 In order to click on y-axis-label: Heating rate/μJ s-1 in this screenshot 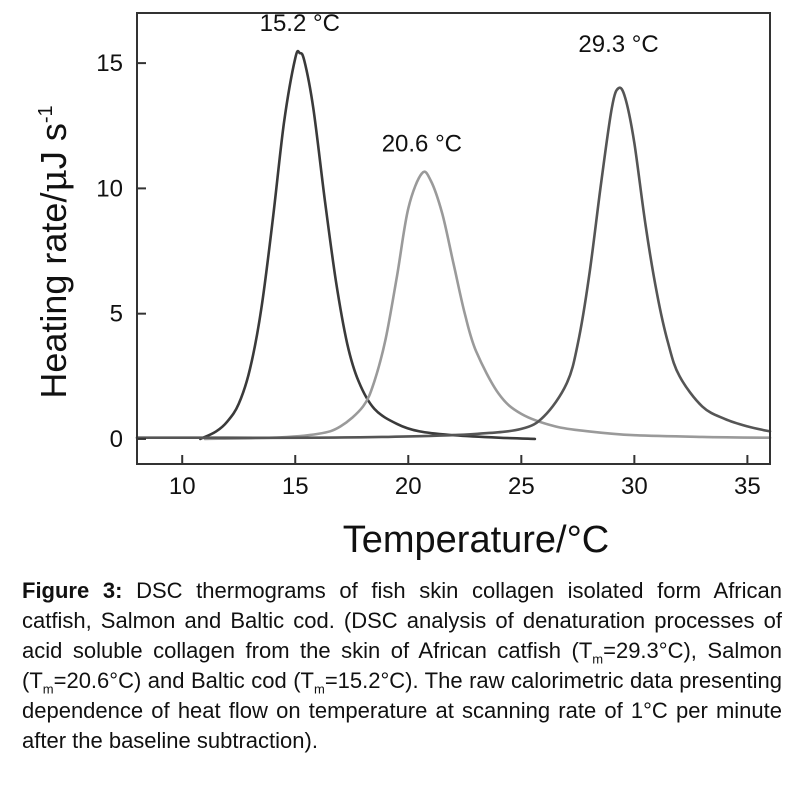, I will do `click(54, 251)`.